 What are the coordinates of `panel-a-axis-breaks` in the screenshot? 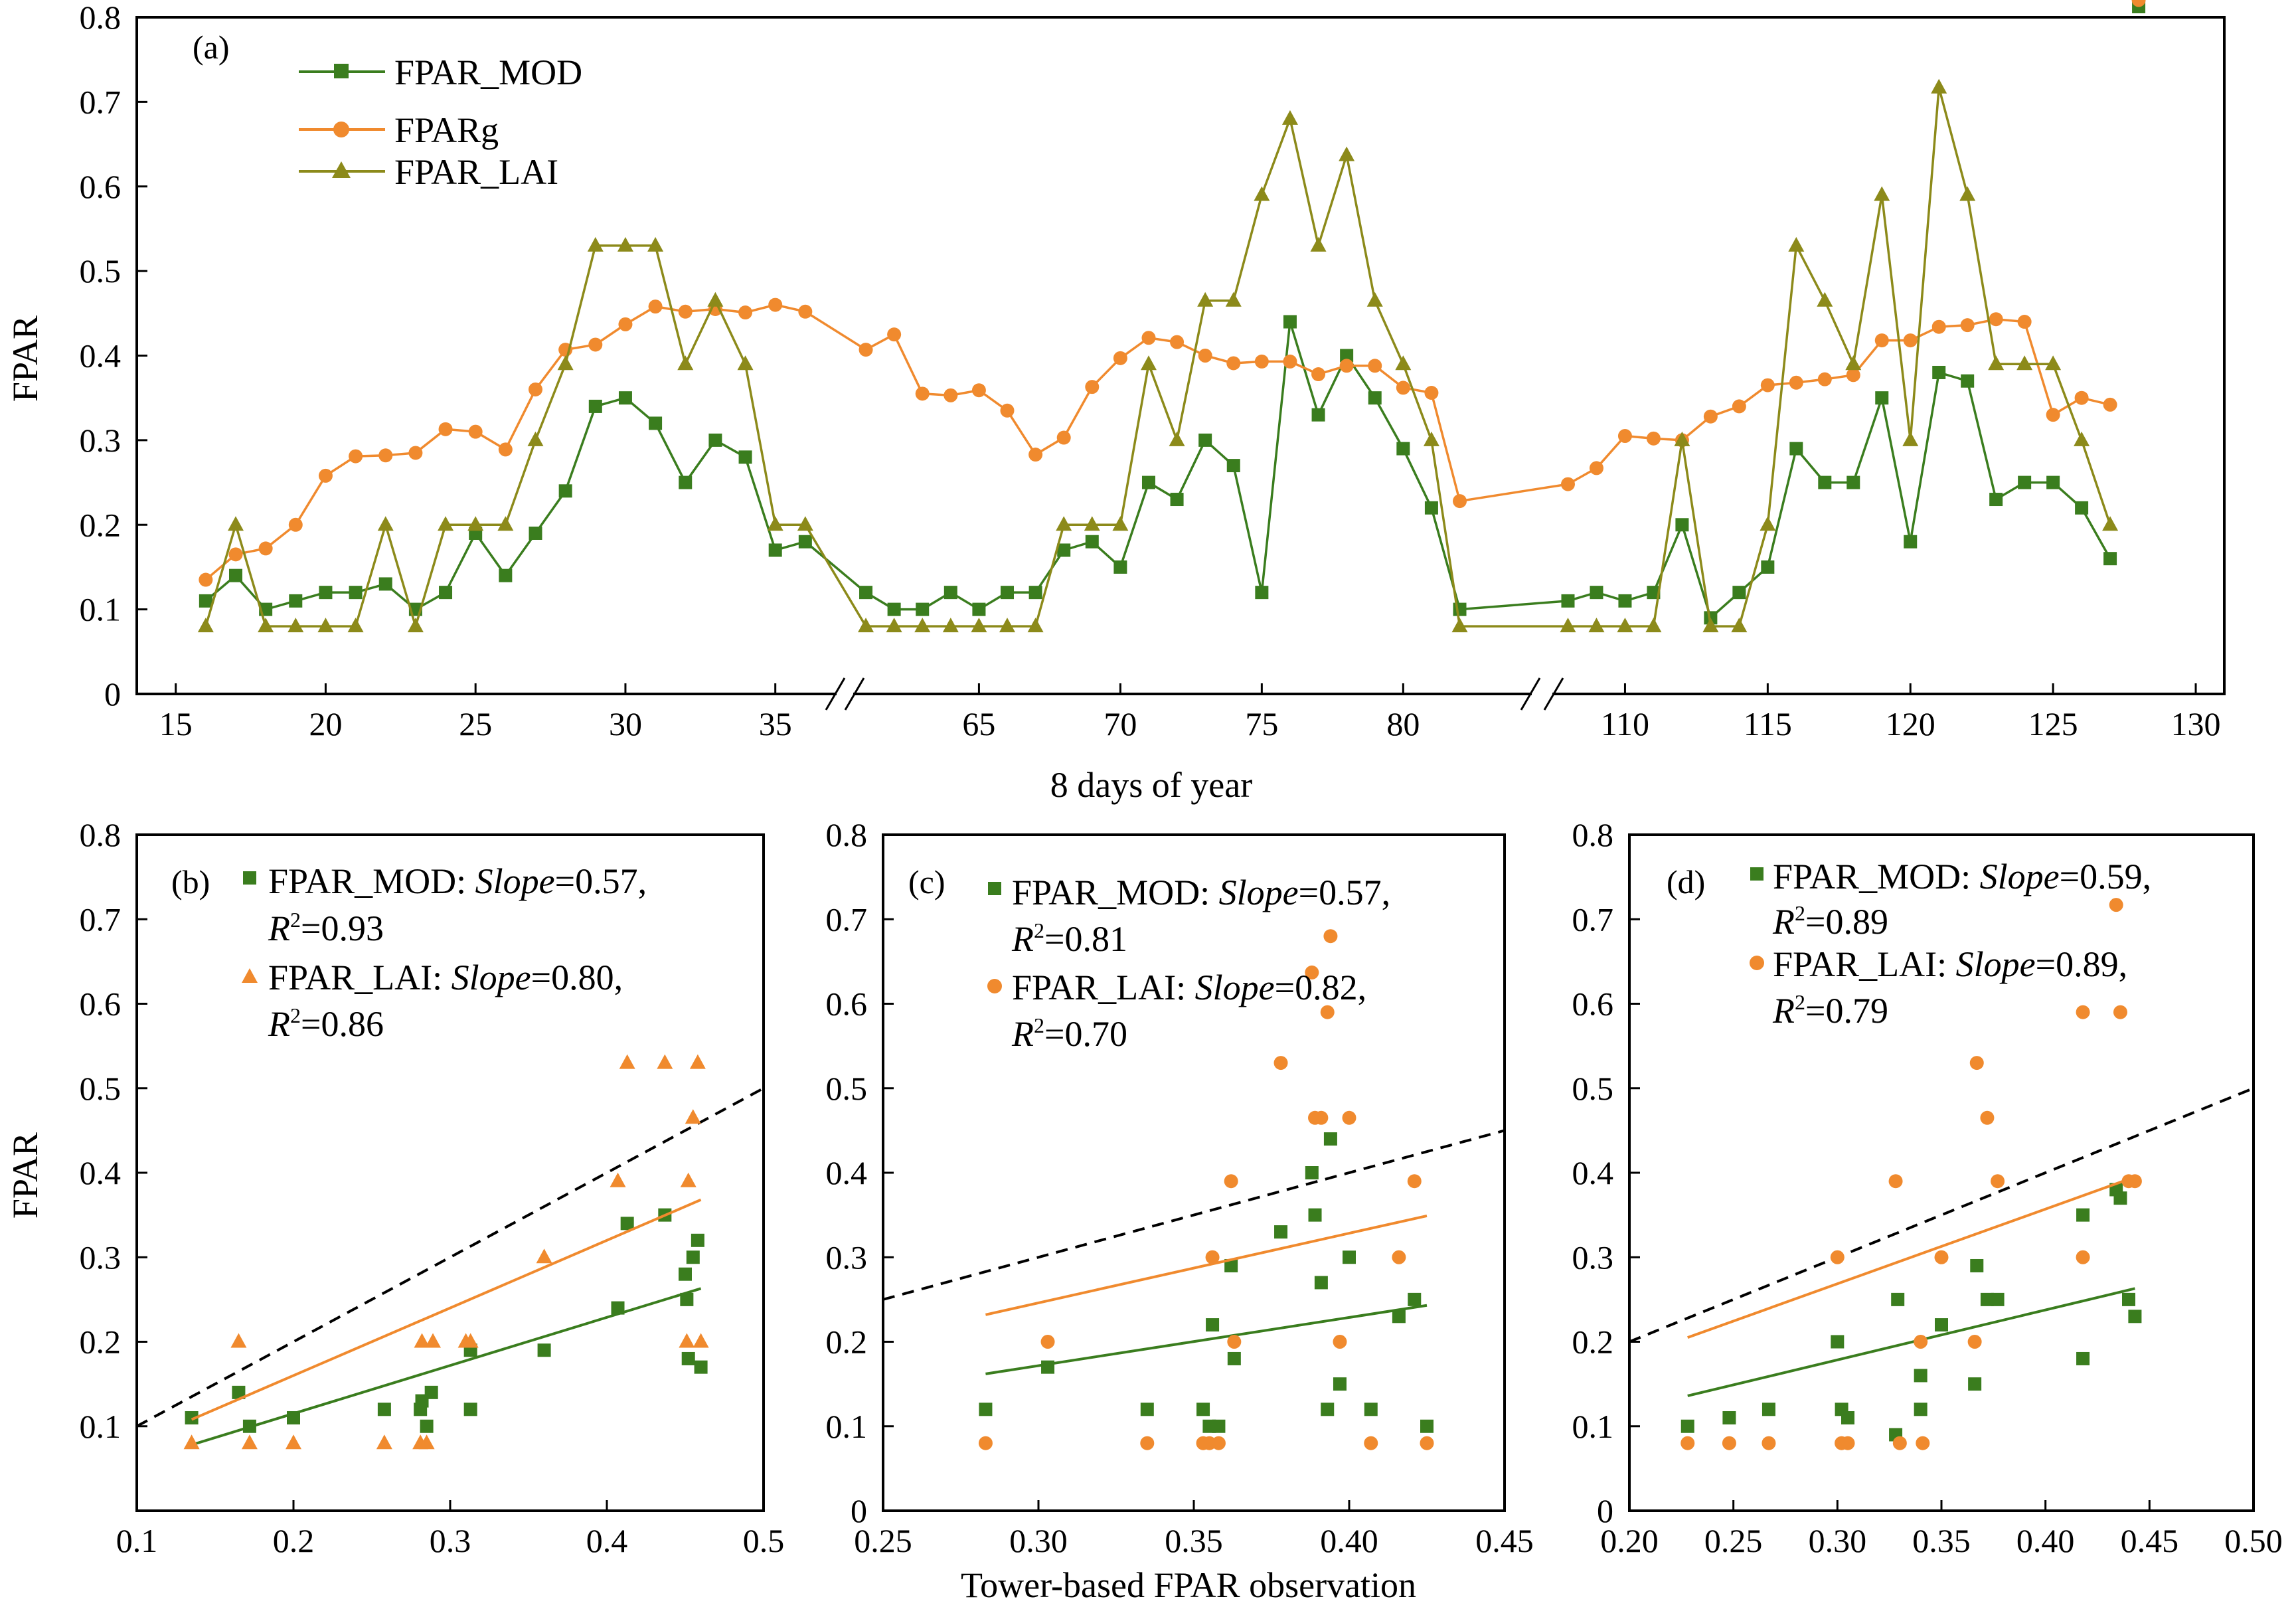 It's located at (1195, 694).